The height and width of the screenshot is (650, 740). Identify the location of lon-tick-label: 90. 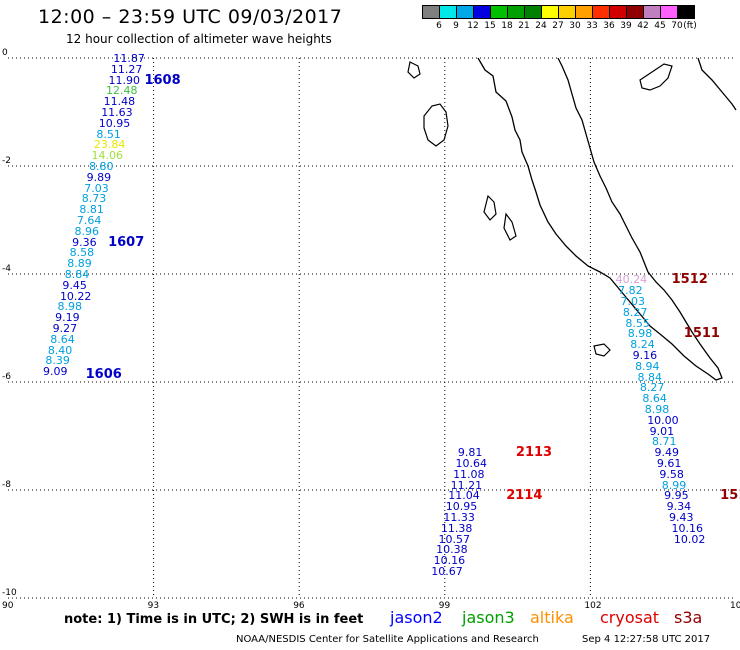
(8, 606).